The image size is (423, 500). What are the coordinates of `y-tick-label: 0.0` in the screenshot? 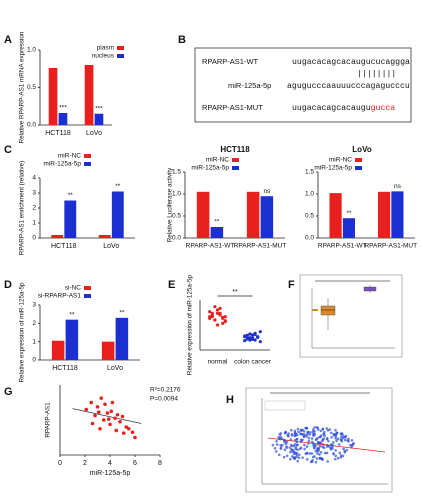 It's located at (309, 238).